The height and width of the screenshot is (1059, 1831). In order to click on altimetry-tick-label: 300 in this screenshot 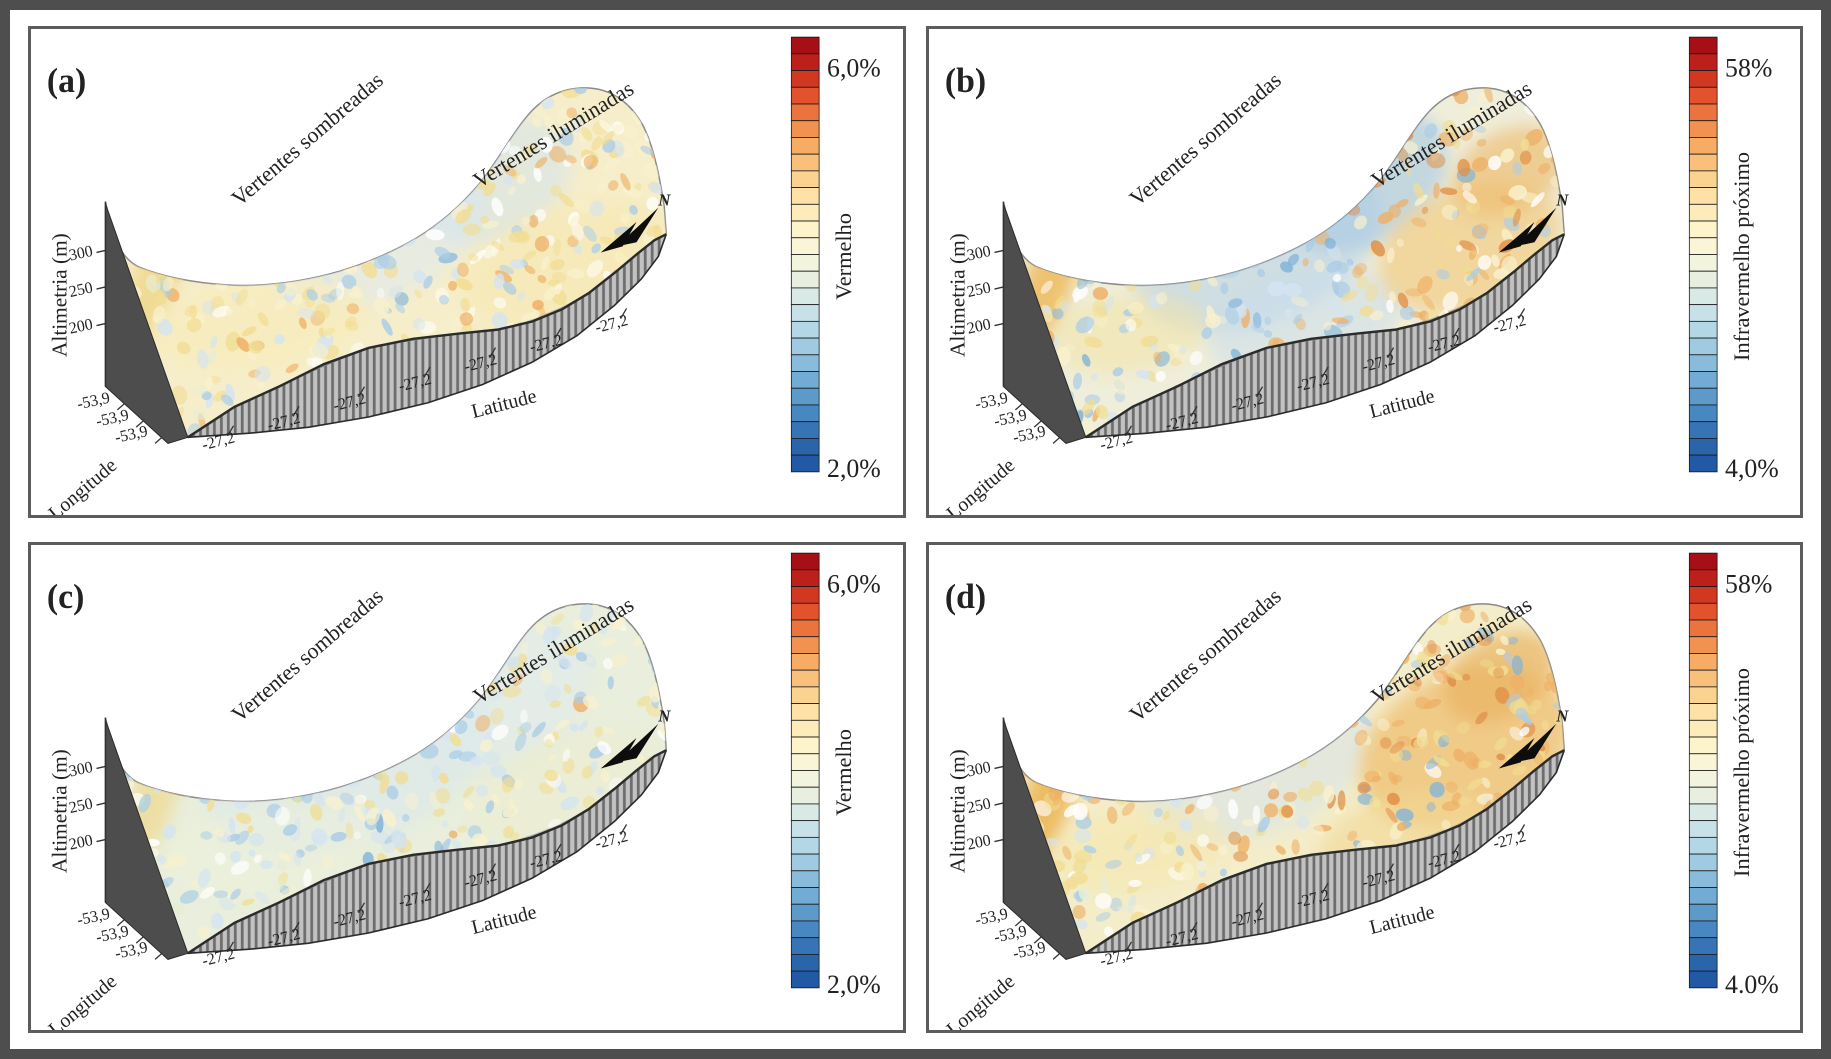, I will do `click(81, 769)`.